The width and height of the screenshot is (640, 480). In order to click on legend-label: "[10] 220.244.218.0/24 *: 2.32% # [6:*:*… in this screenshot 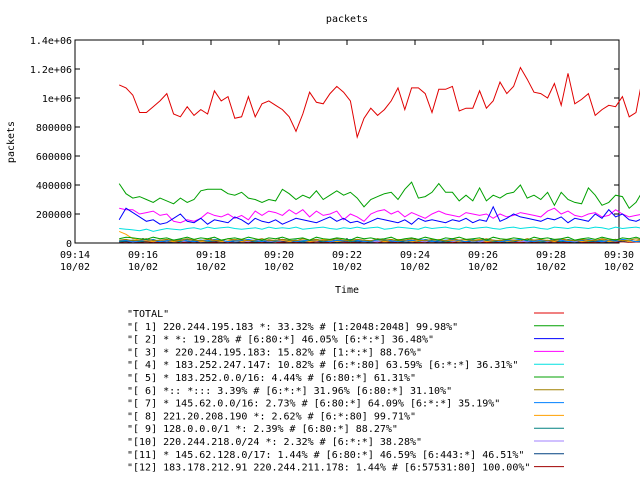, I will do `click(274, 442)`.